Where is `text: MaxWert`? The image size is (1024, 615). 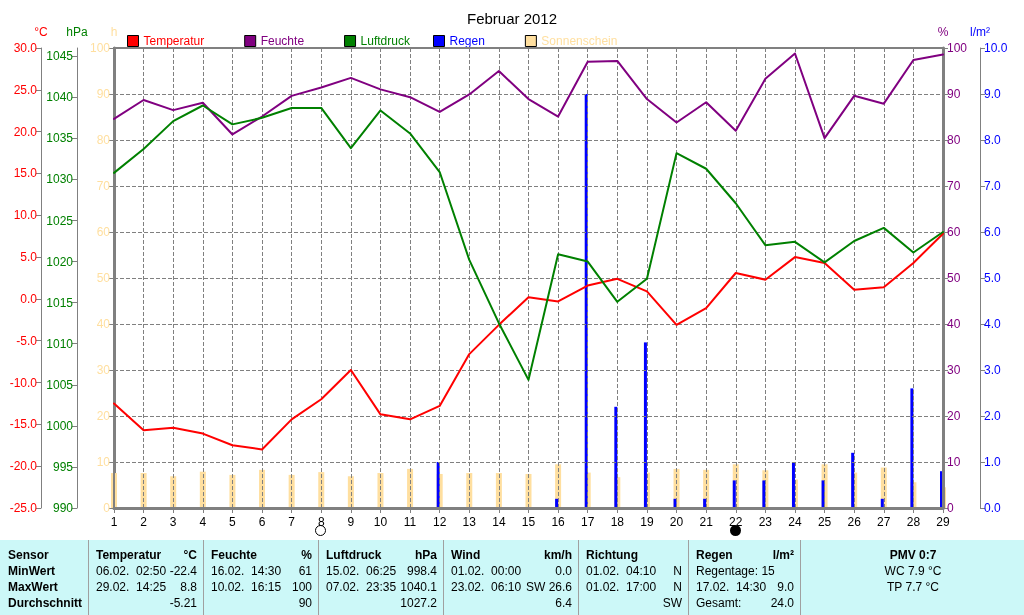 text: MaxWert is located at coordinates (33, 587).